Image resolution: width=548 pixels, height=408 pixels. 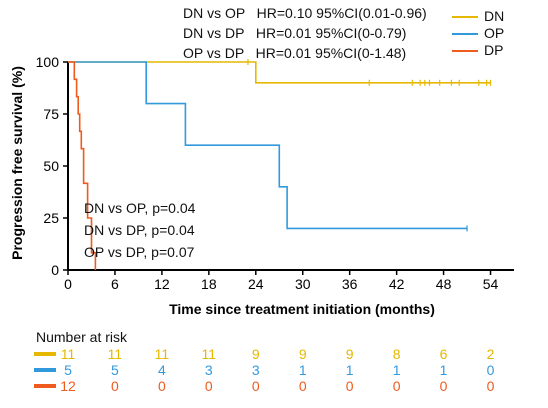 What do you see at coordinates (139, 230) in the screenshot?
I see `p-value-2: DN vs DP, p=0.04` at bounding box center [139, 230].